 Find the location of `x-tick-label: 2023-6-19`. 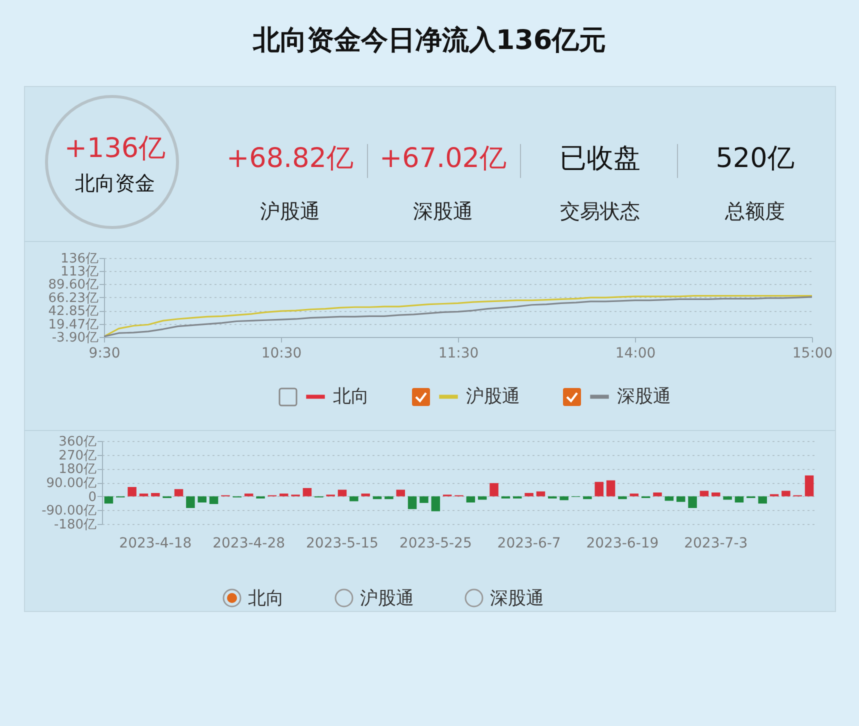

x-tick-label: 2023-6-19 is located at coordinates (622, 544).